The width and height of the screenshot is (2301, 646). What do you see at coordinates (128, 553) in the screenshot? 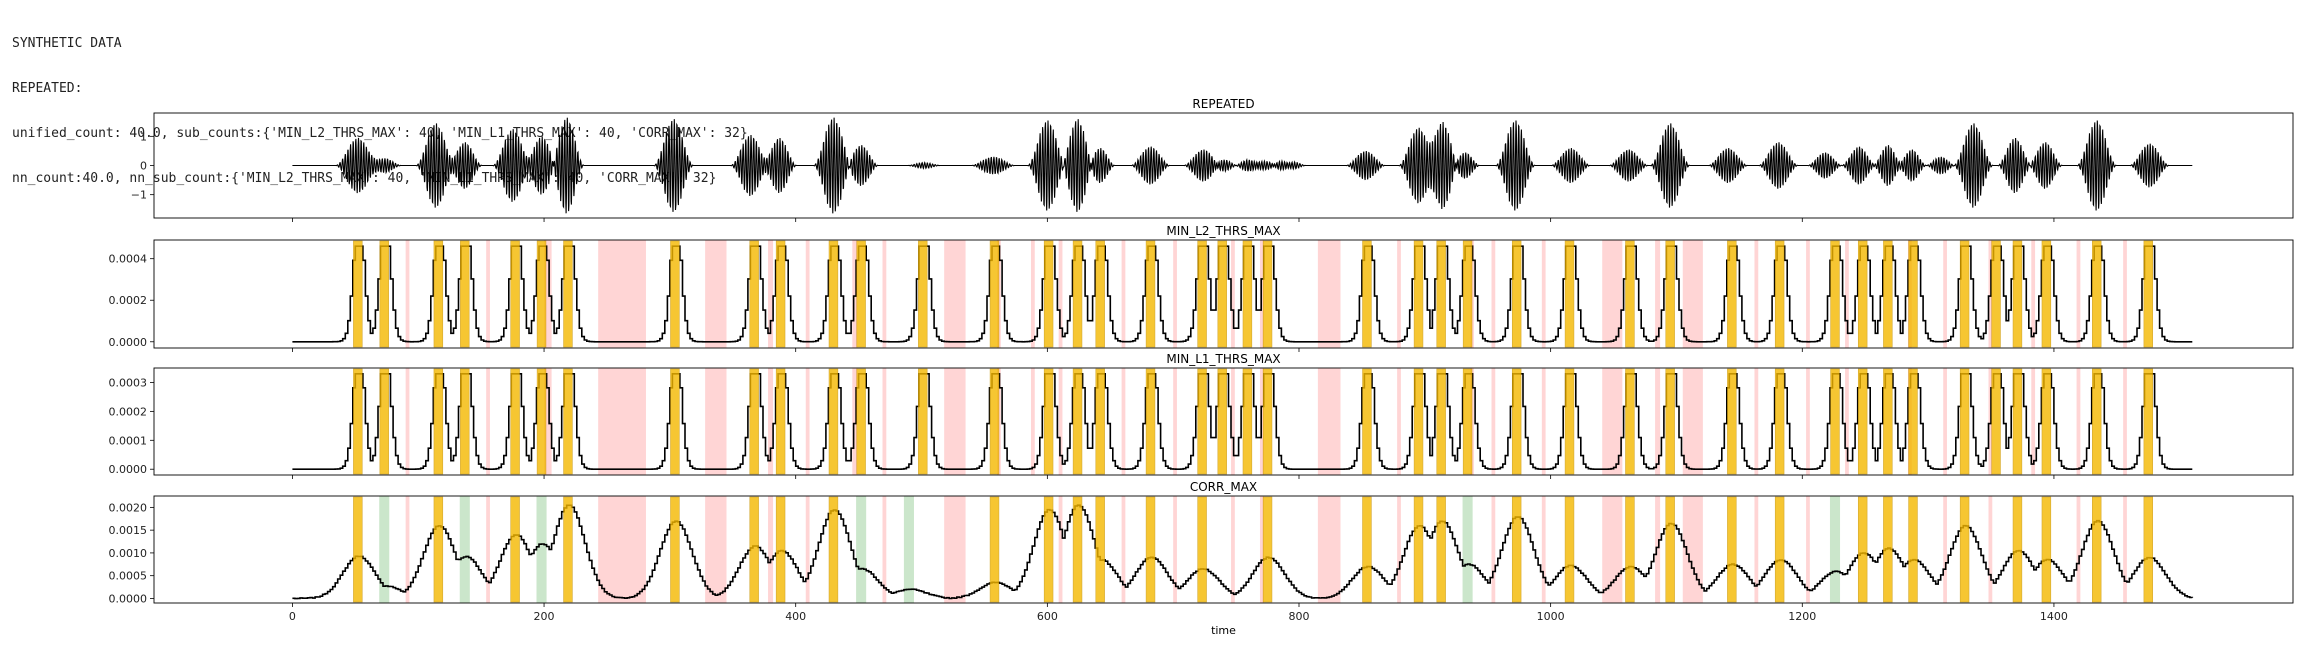
I see `y-tick-label: 0.0010` at bounding box center [128, 553].